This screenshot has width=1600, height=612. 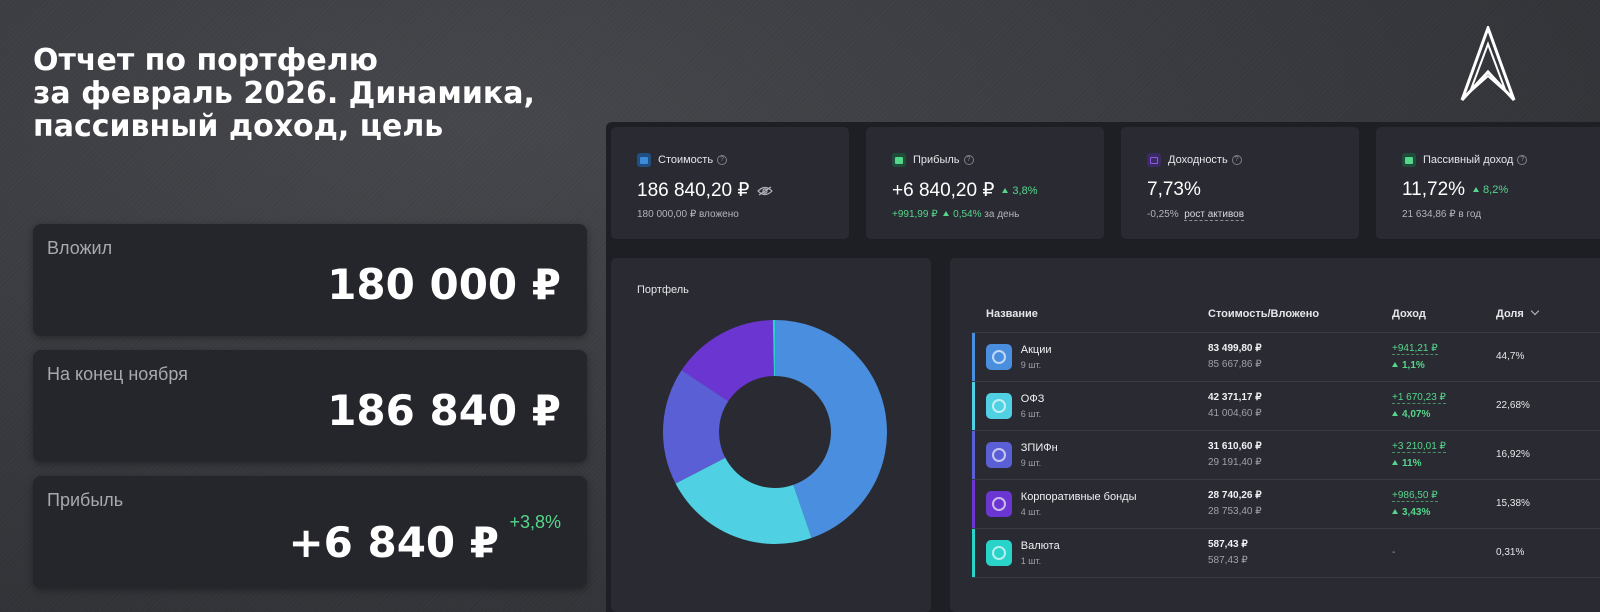 What do you see at coordinates (1300, 455) in the screenshot?
I see `cell-cost: 31 610,60 ₽ 29 191,40 ₽` at bounding box center [1300, 455].